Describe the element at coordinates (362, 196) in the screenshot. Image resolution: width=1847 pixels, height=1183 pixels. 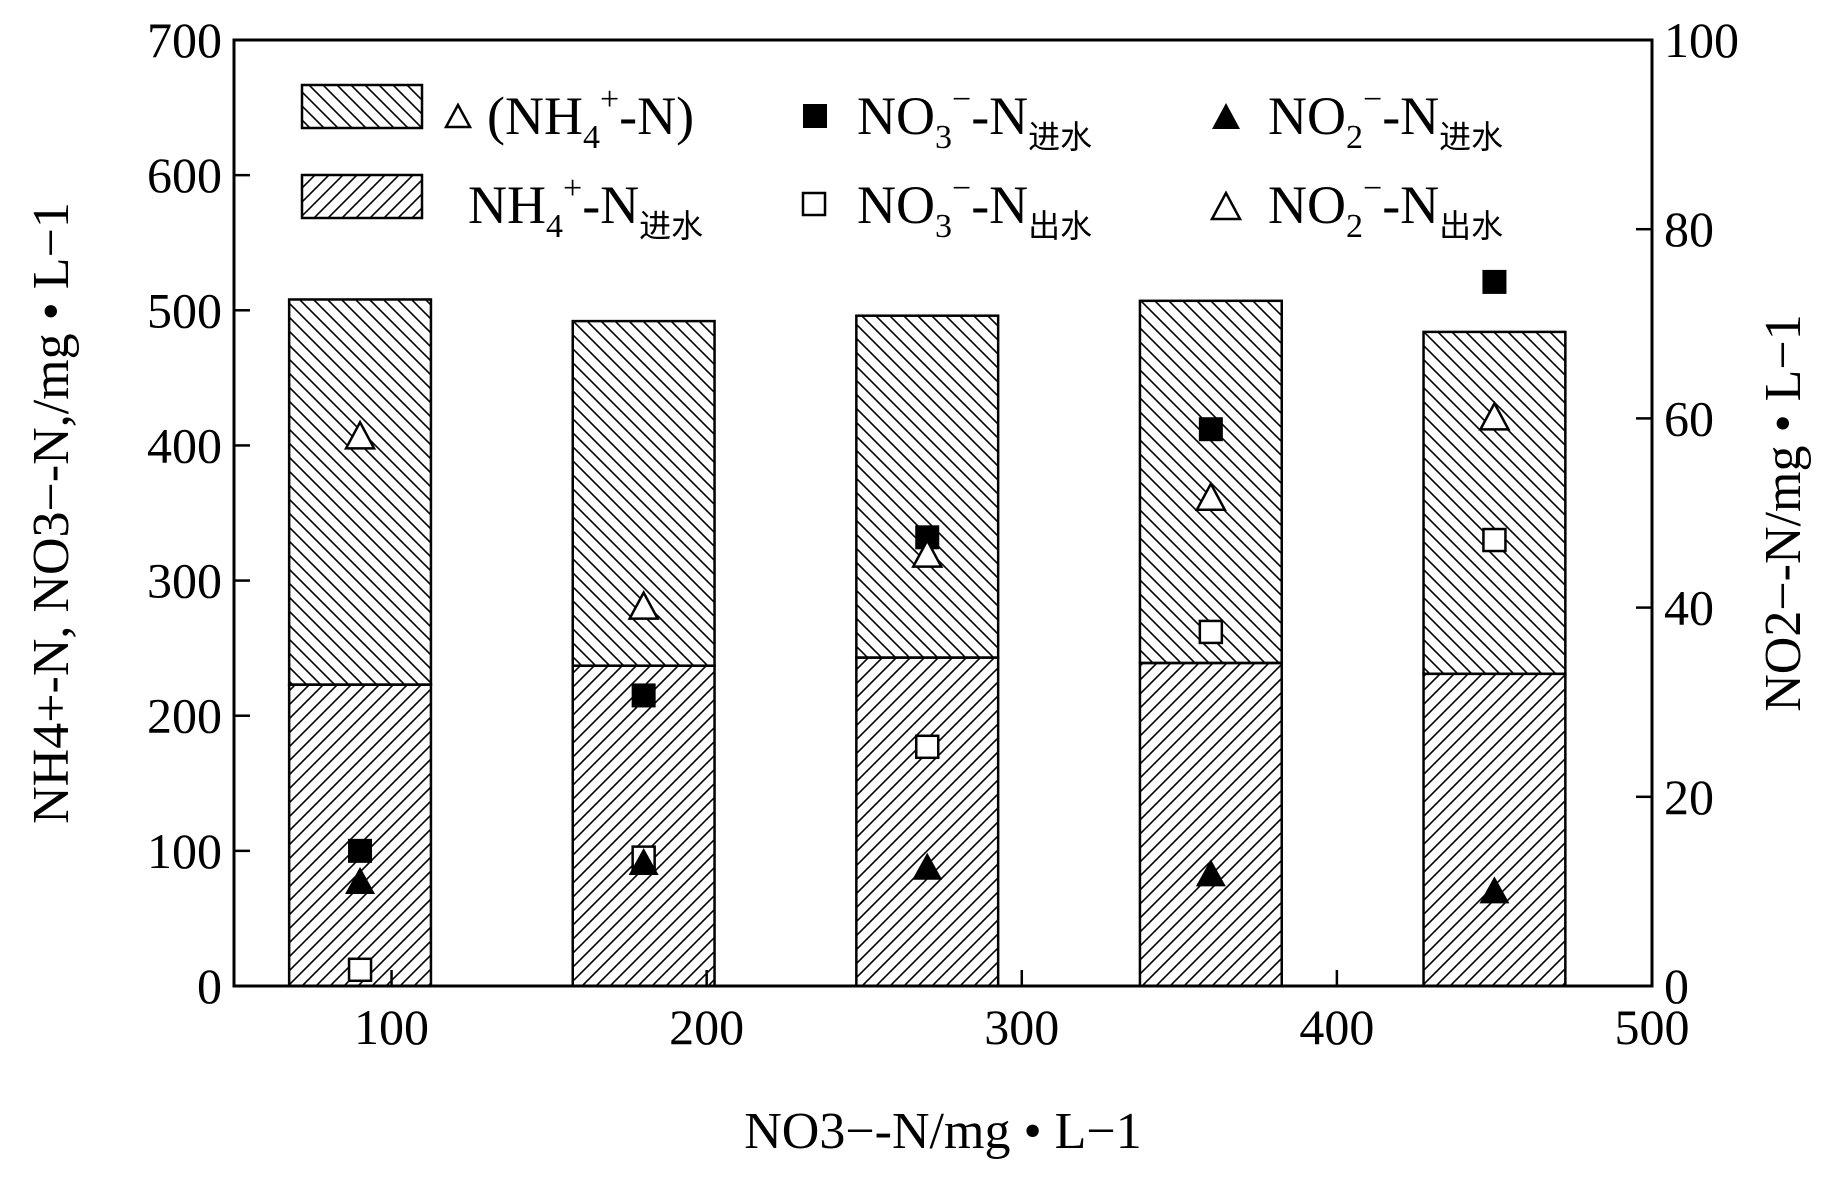
I see `legend-swatch-bar-lower` at that location.